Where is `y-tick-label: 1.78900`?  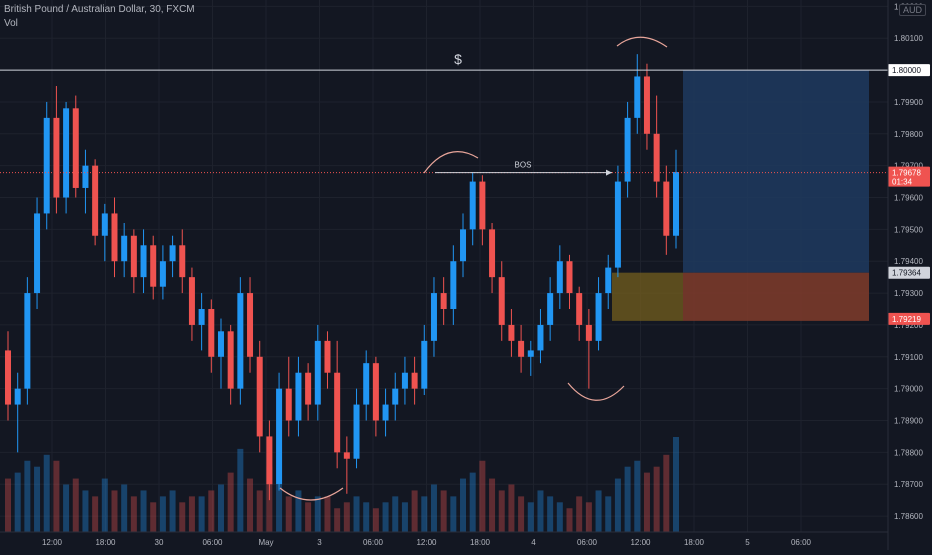 y-tick-label: 1.78900 is located at coordinates (908, 421).